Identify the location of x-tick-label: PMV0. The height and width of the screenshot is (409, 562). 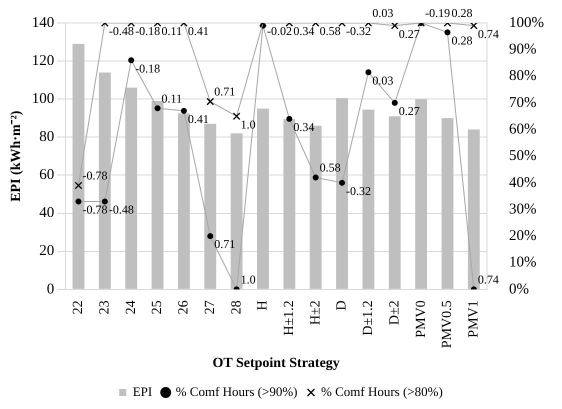
(421, 319).